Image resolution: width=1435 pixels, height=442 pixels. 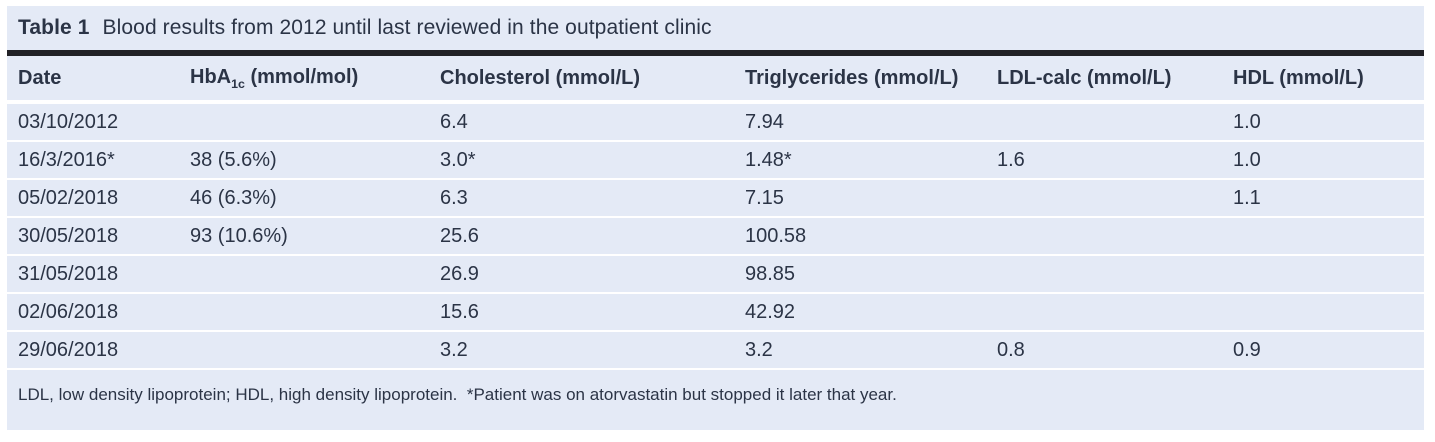 What do you see at coordinates (768, 159) in the screenshot?
I see `cell-triglycerides: 1.48*` at bounding box center [768, 159].